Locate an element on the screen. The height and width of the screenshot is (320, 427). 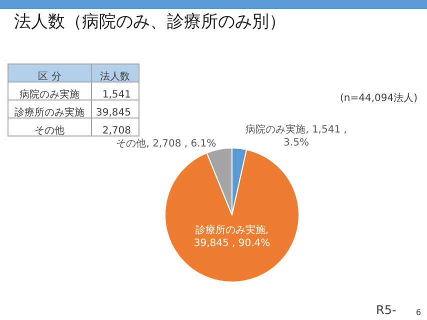
text: 39,845 is located at coordinates (113, 113).